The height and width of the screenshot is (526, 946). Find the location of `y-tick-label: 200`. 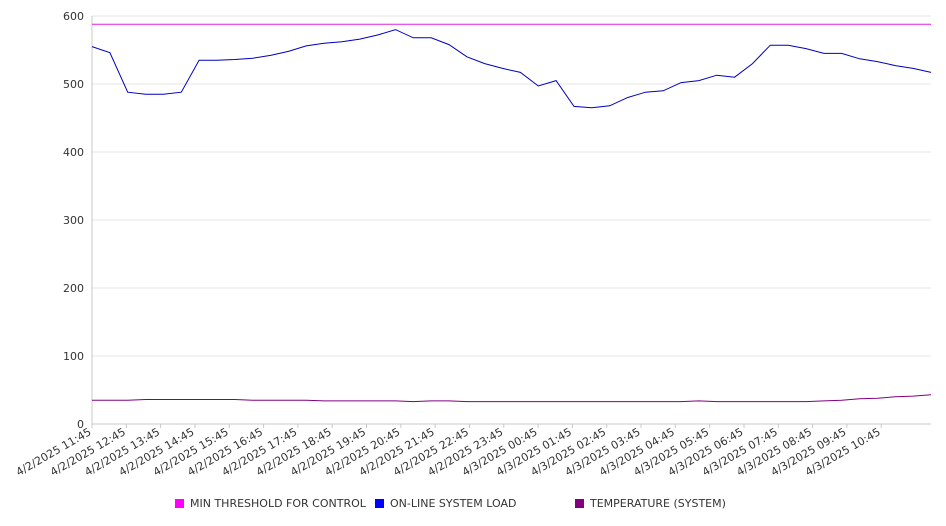

y-tick-label: 200 is located at coordinates (73, 288).